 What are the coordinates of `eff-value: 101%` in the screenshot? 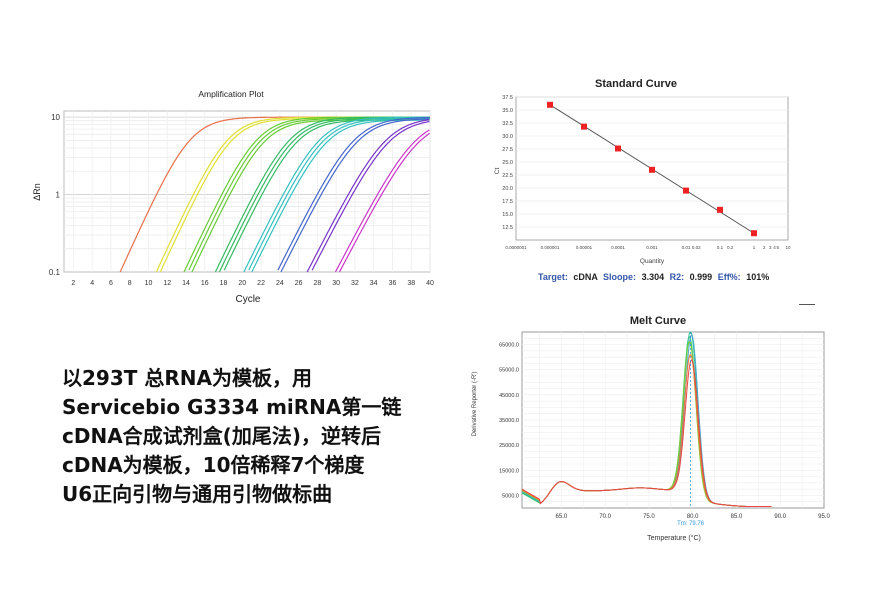 It's located at (757, 277).